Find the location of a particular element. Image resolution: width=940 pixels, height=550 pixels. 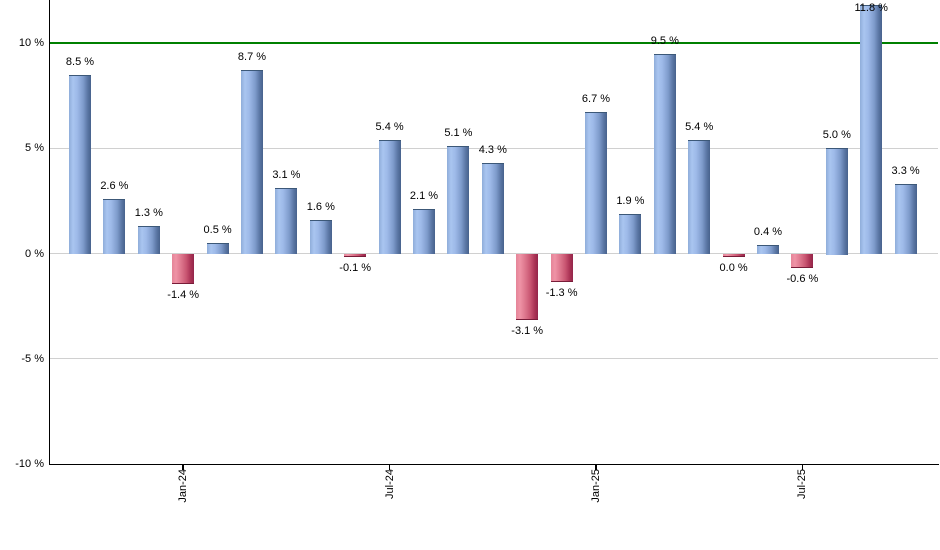

bar-value-label: 5.1 % is located at coordinates (458, 133).